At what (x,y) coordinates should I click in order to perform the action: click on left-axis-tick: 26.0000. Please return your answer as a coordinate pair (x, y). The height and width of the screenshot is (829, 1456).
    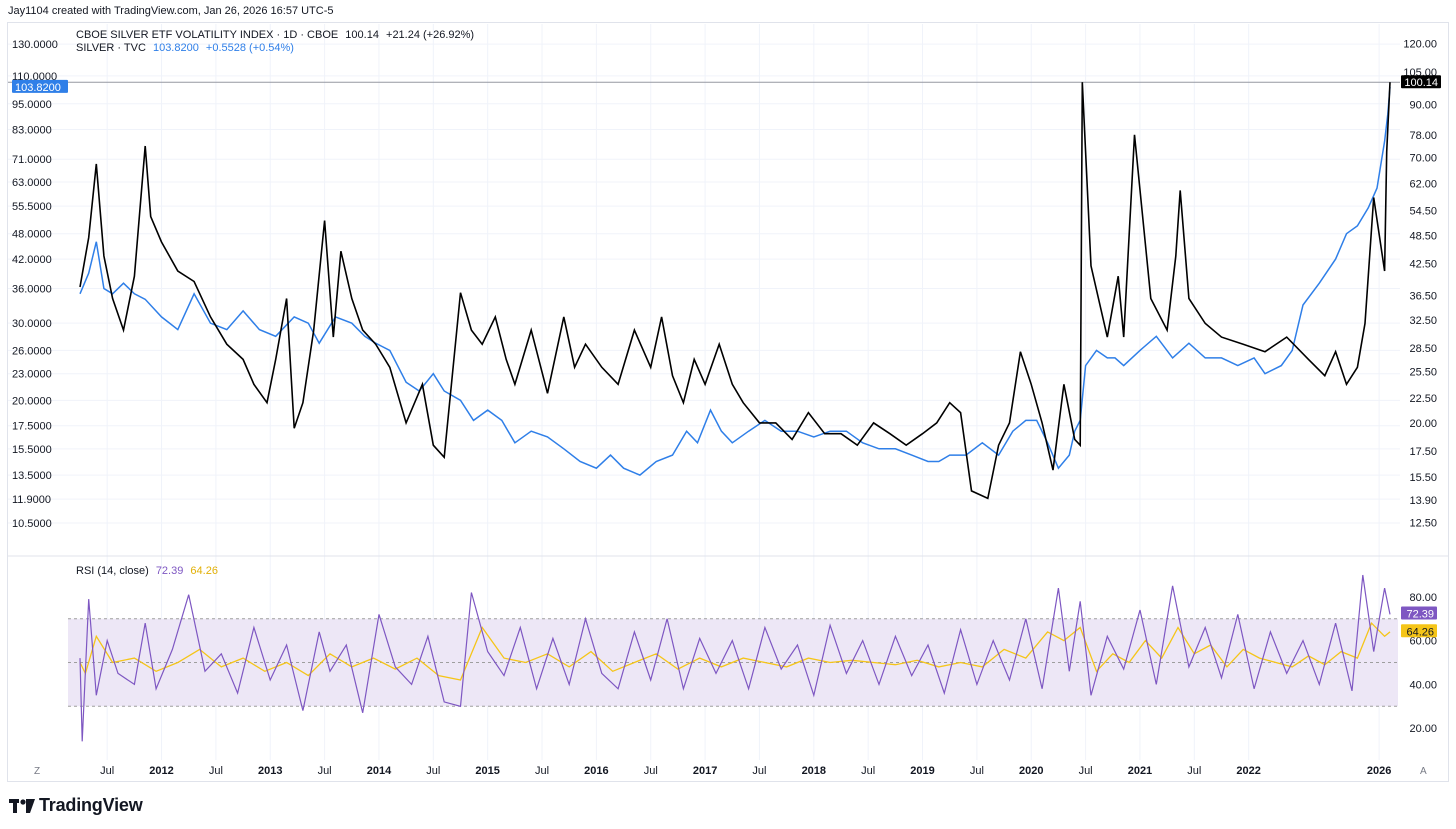
    Looking at the image, I should click on (32, 351).